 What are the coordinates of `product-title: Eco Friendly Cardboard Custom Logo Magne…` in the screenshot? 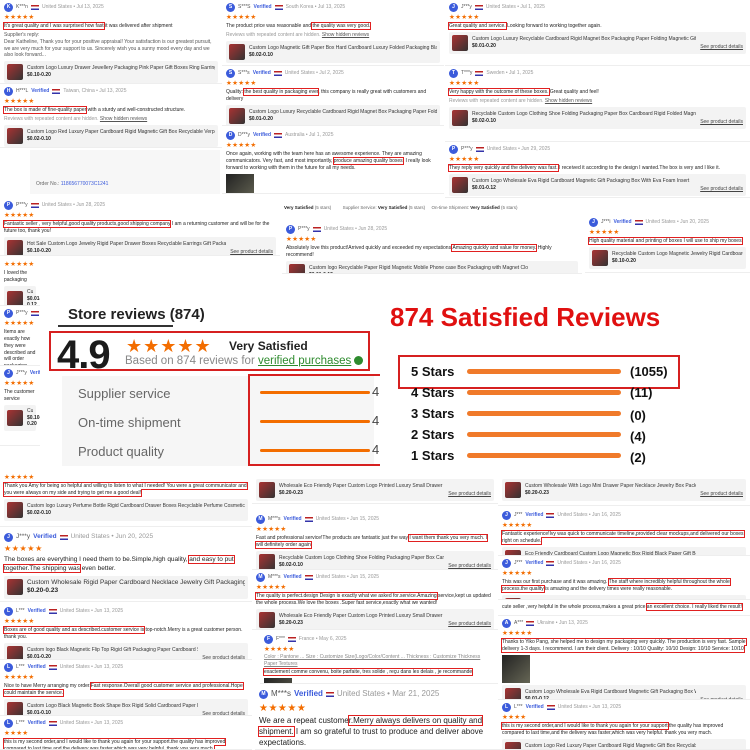 It's located at (610, 553).